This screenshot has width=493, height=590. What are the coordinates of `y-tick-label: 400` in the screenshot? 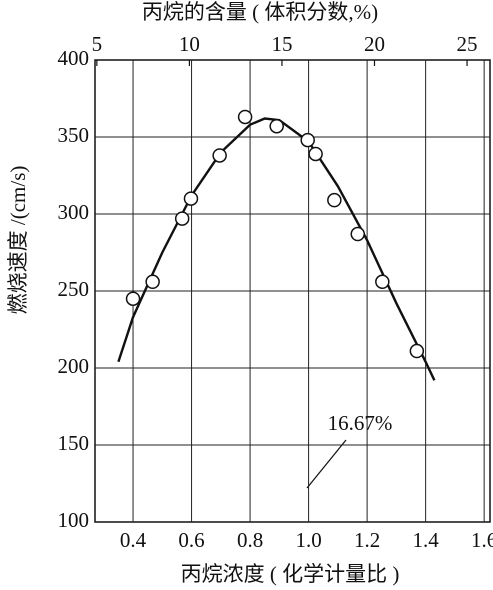 It's located at (74, 58).